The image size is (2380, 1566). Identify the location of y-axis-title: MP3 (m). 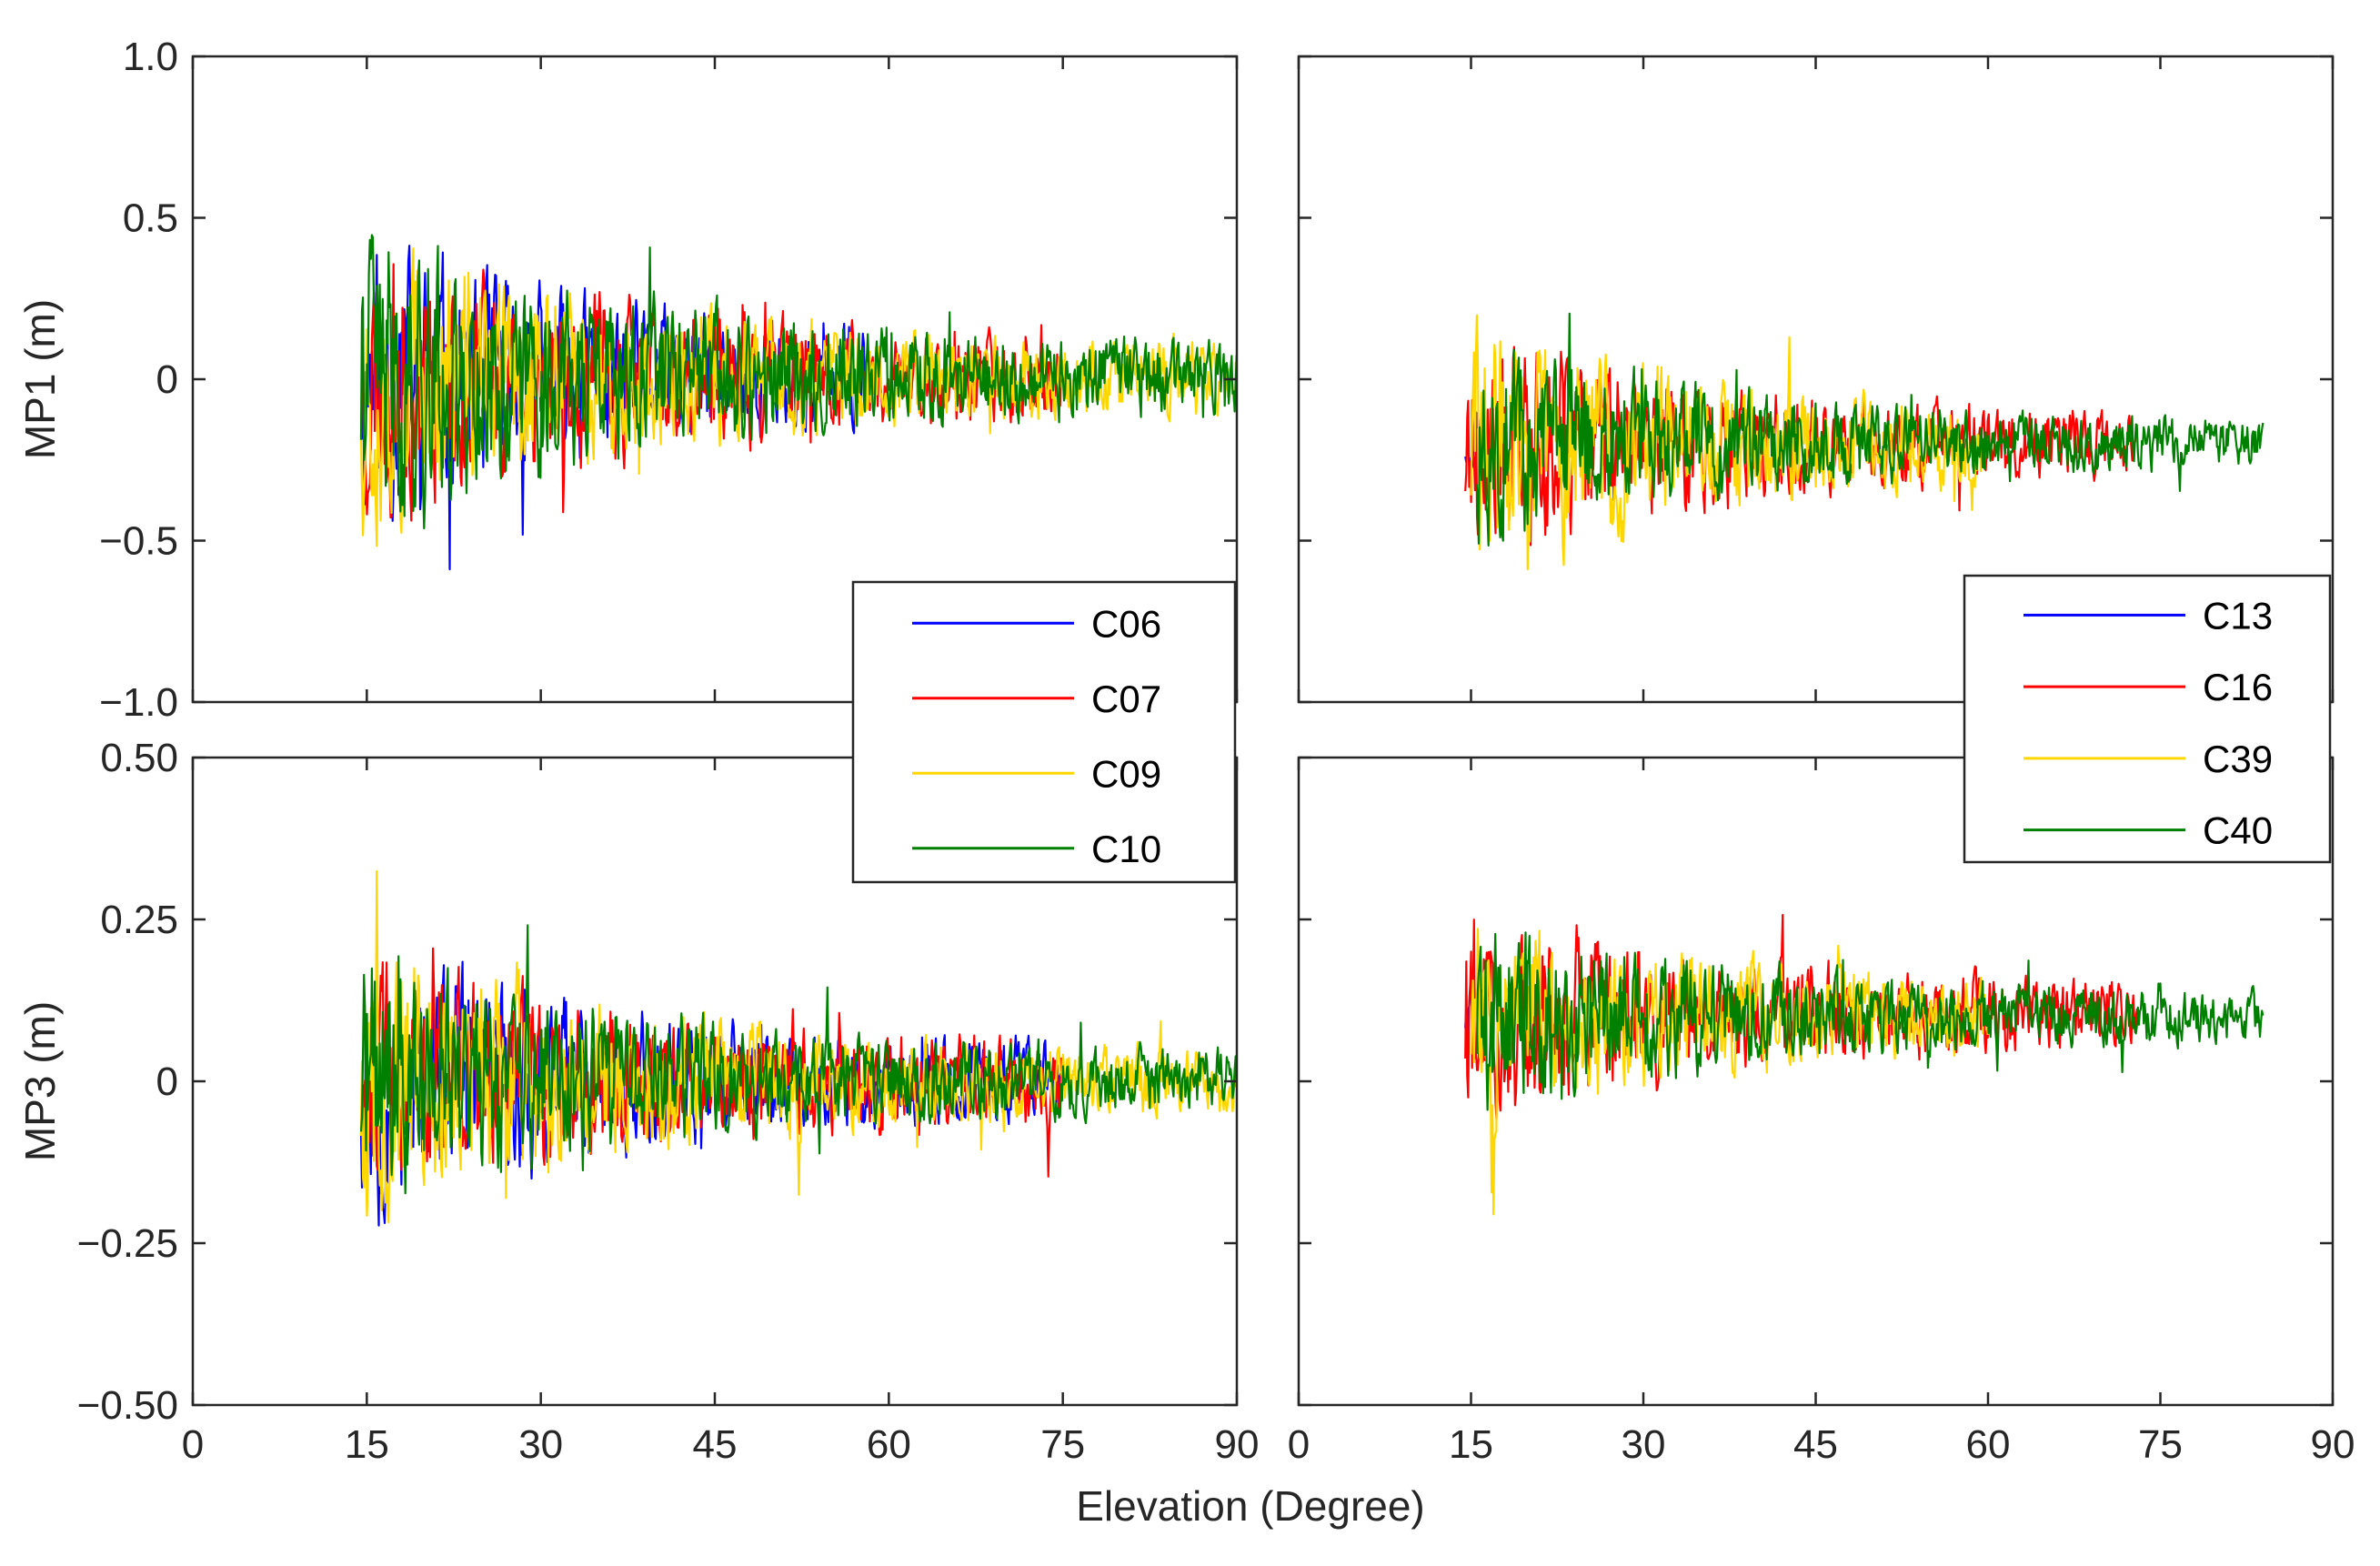
(40, 1081).